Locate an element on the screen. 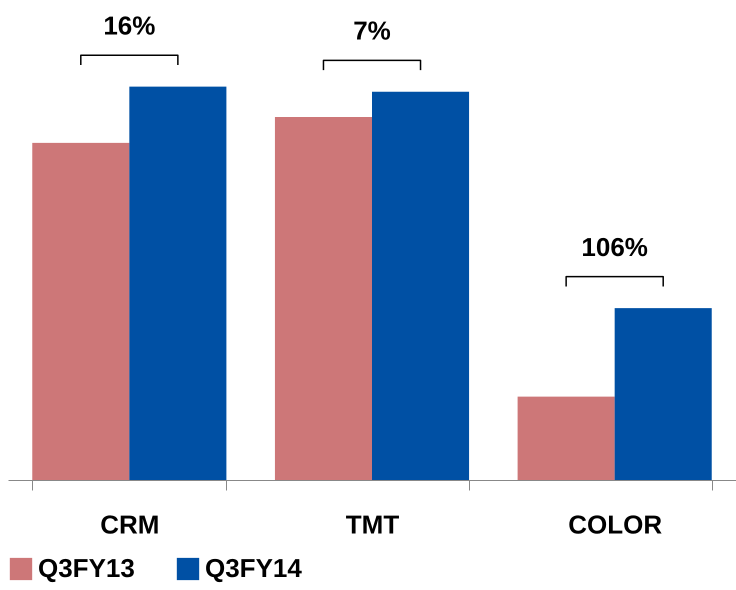 The image size is (736, 590). legend-label: Q3FY14 is located at coordinates (253, 568).